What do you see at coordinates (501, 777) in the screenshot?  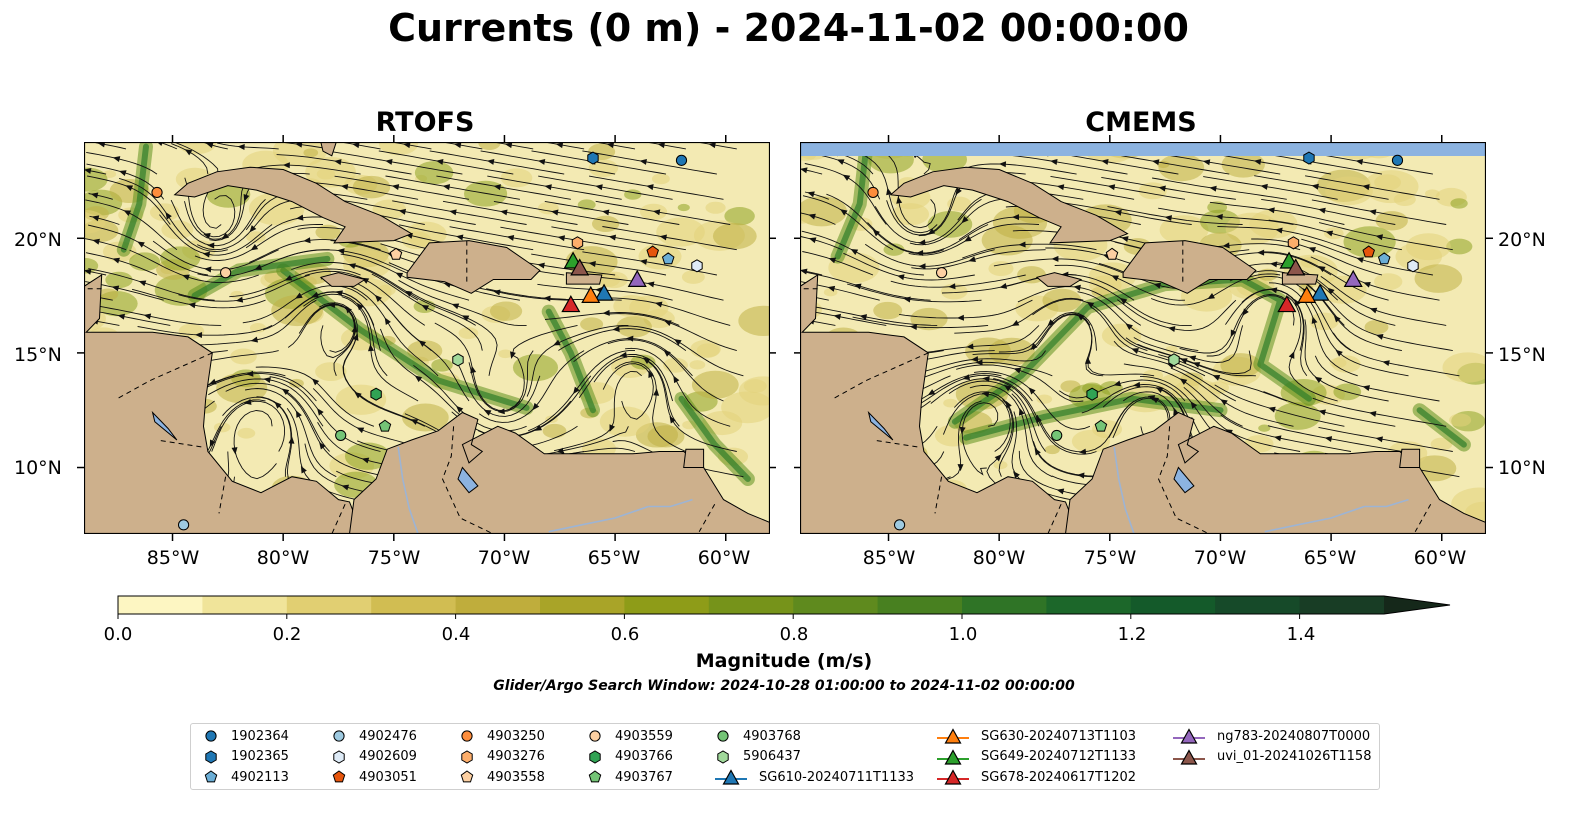 I see `legend-item-4903558: 4903558` at bounding box center [501, 777].